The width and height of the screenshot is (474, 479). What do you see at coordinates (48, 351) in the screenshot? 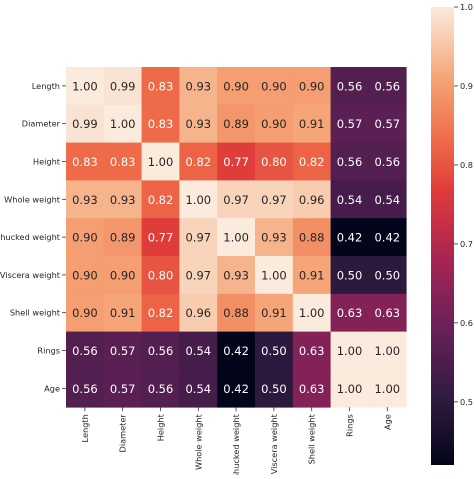
I see `row-label: Rings` at bounding box center [48, 351].